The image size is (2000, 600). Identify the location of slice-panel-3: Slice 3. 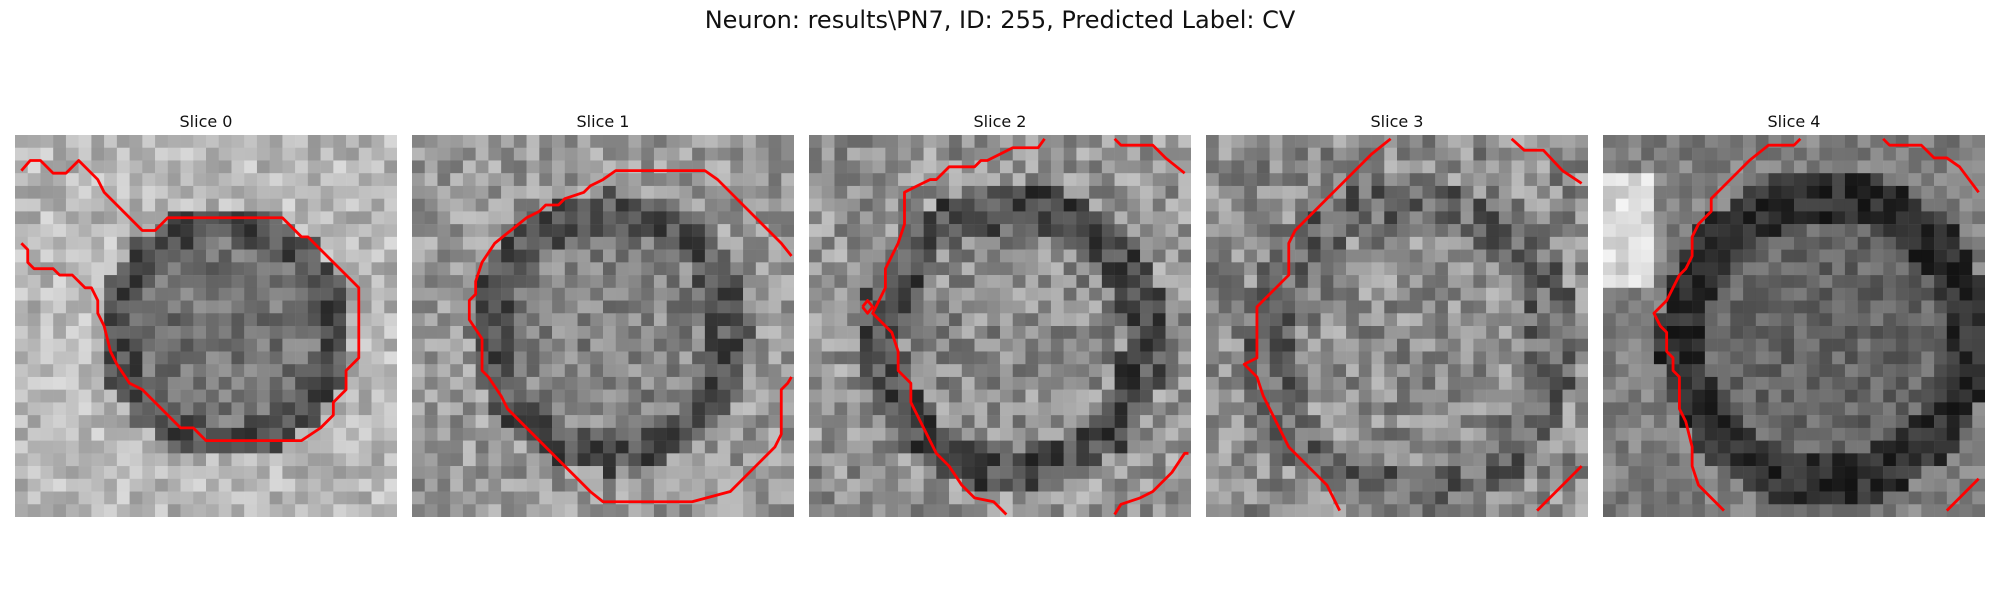
(1397, 313).